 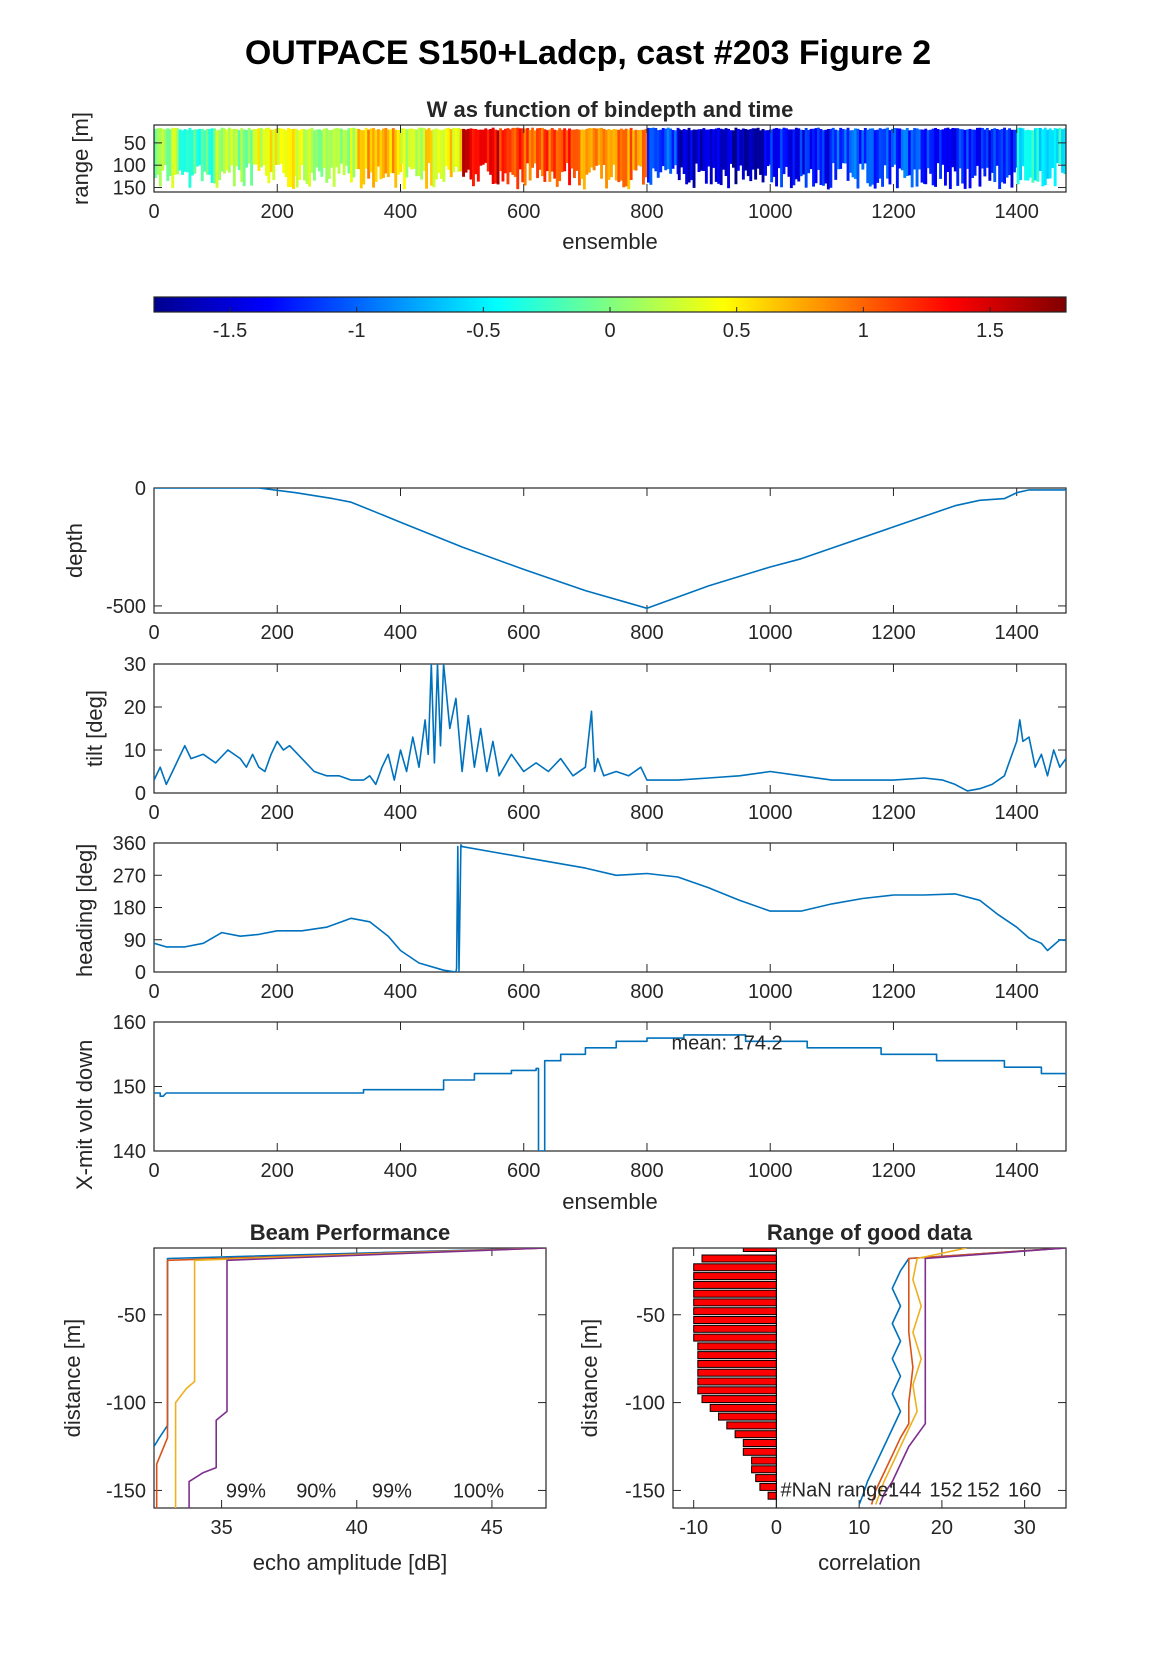 I want to click on xmit-annotation: mean: 174.2, so click(x=726, y=1044).